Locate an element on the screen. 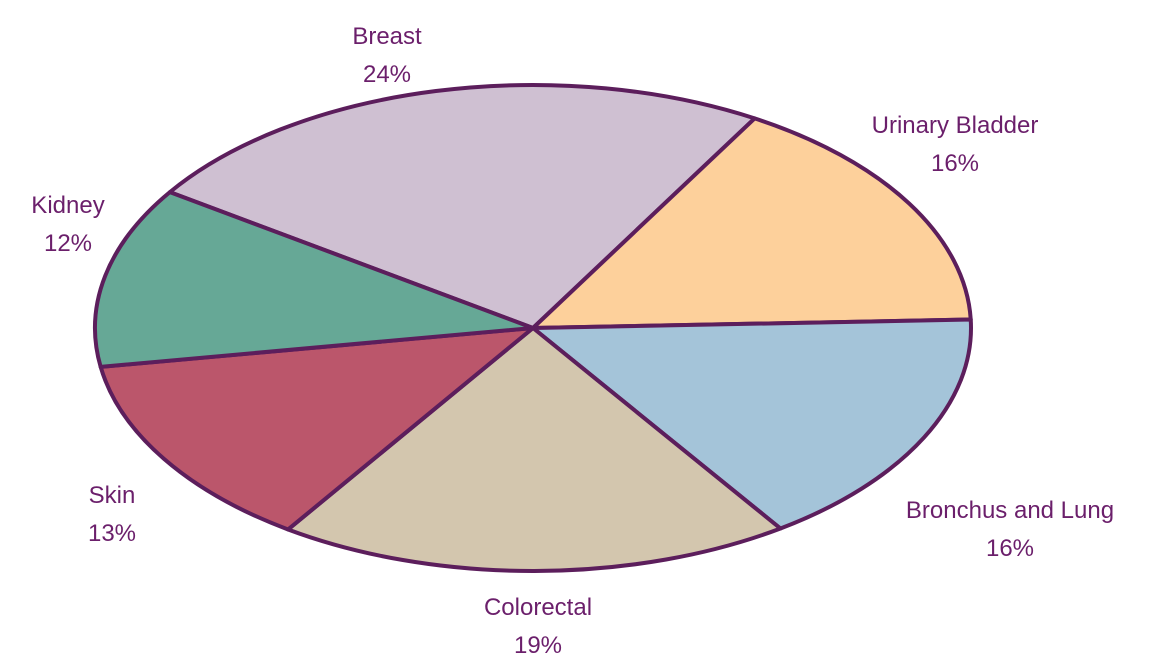  category-label: Colorectal is located at coordinates (538, 607).